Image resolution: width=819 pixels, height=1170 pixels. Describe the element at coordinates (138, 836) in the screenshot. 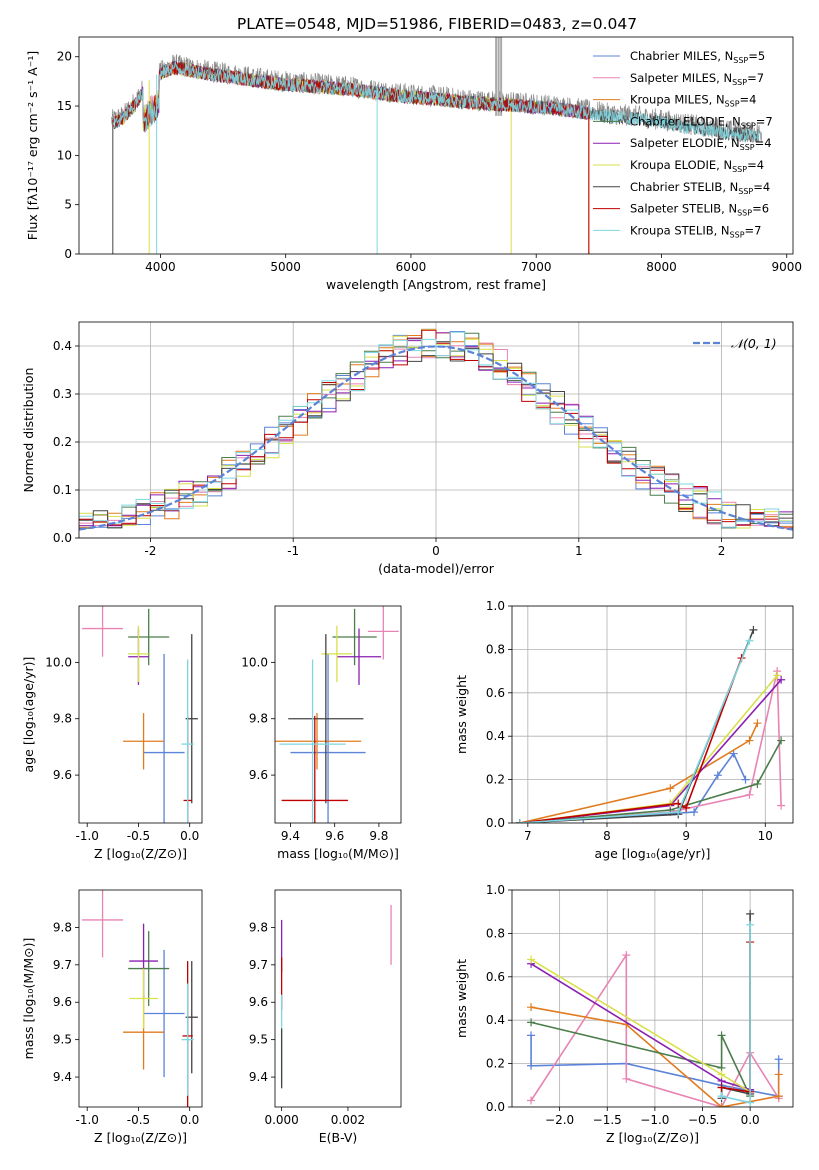

I see `x-tick-label: -0.5` at that location.